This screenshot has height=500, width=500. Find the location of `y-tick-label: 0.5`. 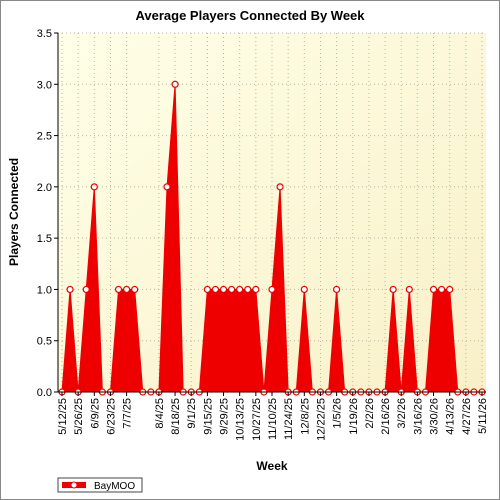

y-tick-label: 0.5 is located at coordinates (44, 342).